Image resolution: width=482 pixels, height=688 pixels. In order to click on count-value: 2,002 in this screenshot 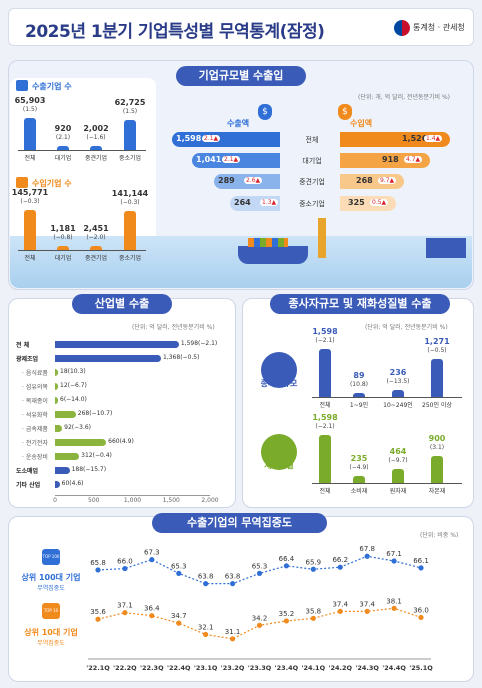, I will do `click(96, 128)`.